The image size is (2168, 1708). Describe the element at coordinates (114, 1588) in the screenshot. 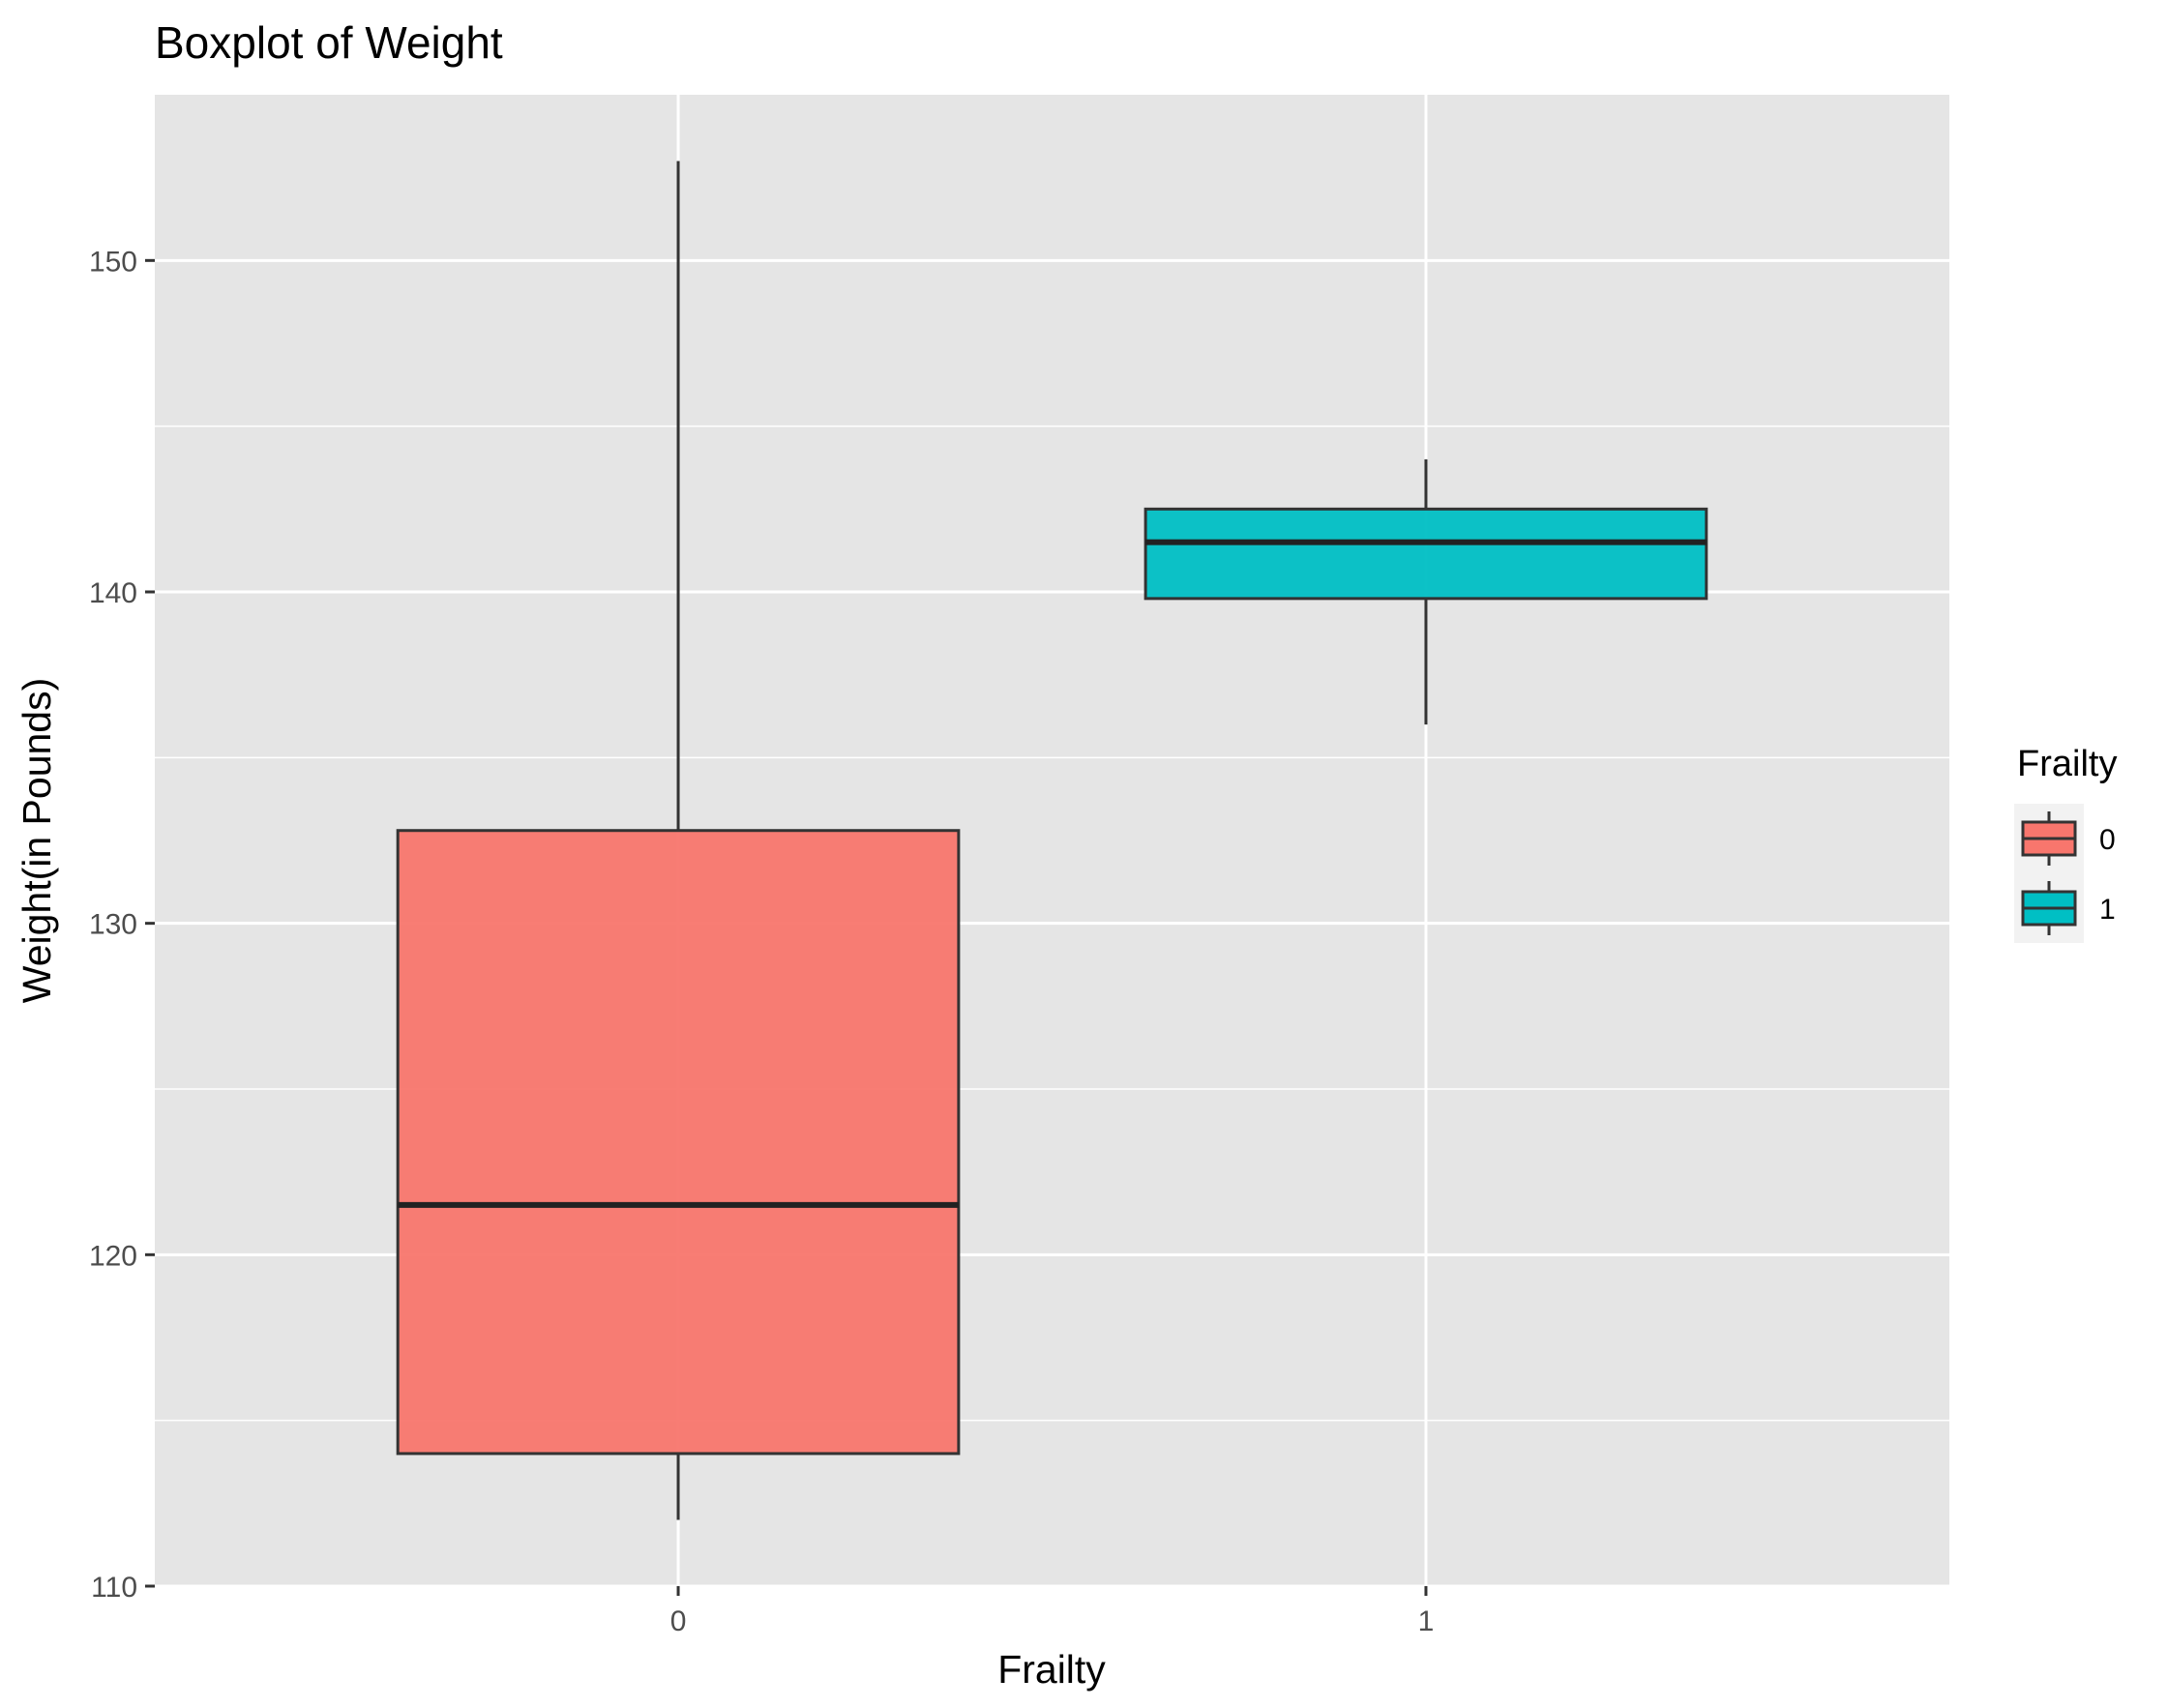

I see `y-tick-label: 110` at that location.